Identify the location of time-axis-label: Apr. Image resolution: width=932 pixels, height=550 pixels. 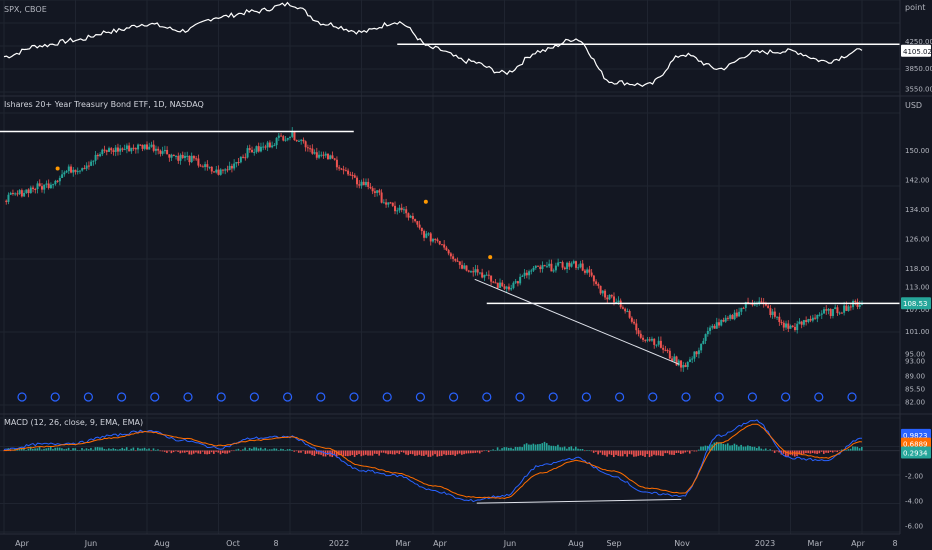
(22, 543).